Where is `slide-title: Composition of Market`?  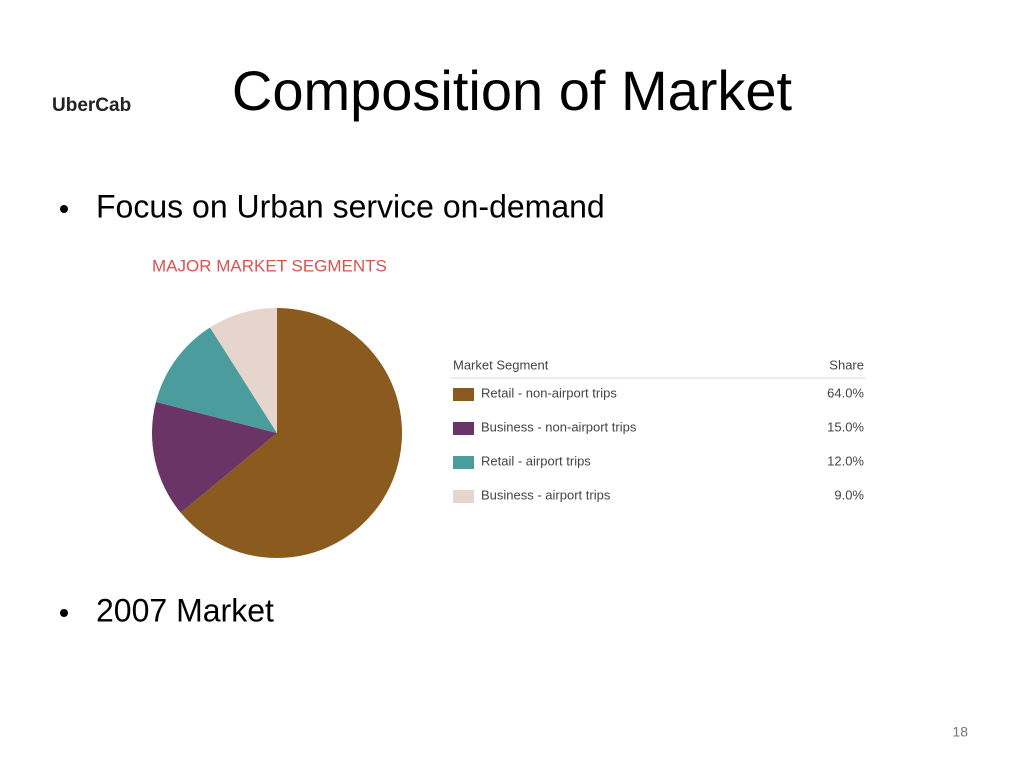 slide-title: Composition of Market is located at coordinates (512, 90).